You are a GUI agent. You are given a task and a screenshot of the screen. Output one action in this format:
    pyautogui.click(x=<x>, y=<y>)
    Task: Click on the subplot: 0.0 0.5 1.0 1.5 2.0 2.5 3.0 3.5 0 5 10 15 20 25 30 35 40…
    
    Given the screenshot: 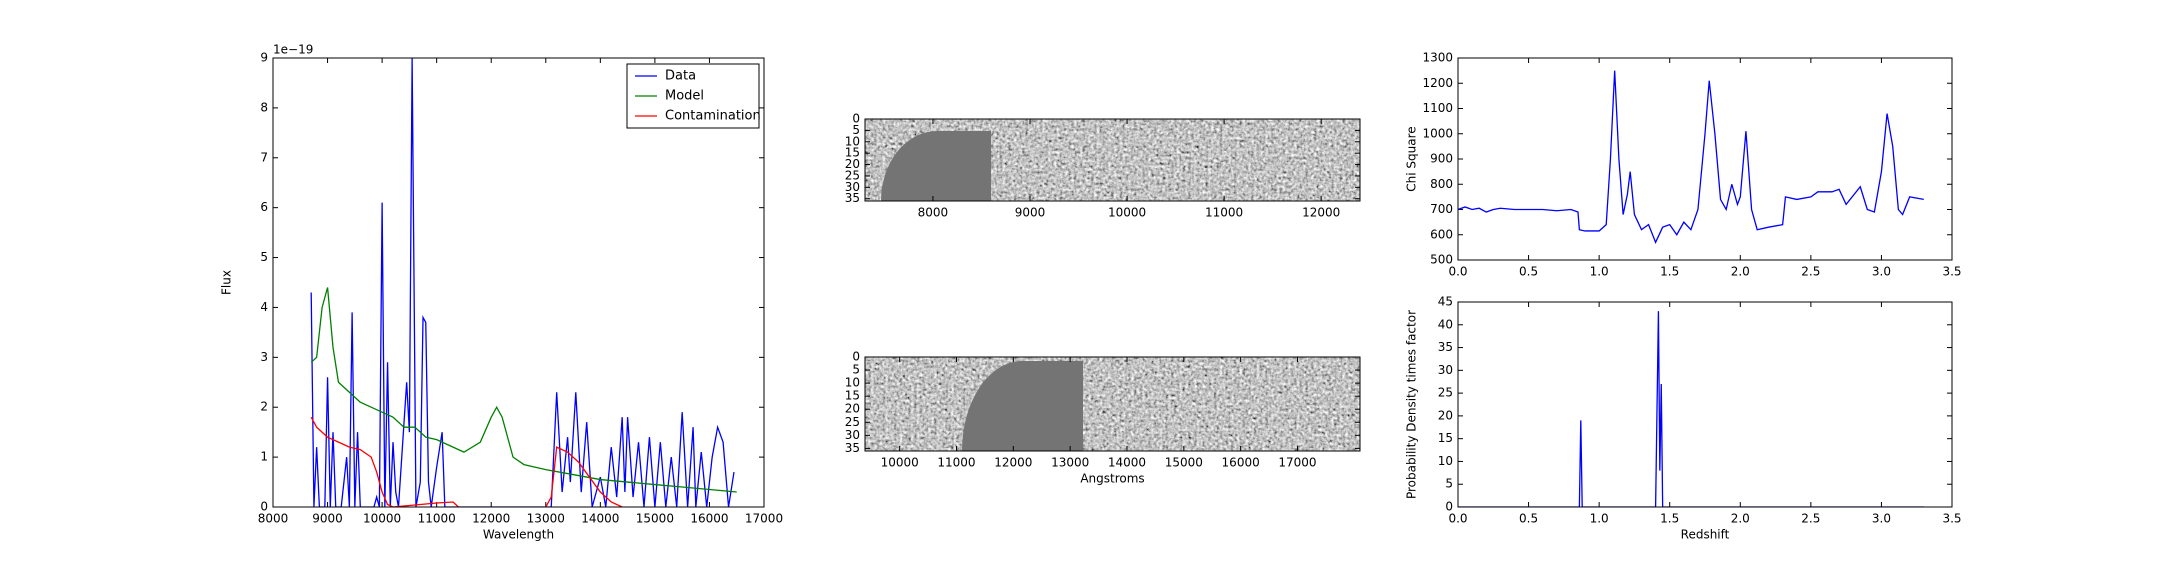 What is the action you would take?
    pyautogui.click(x=1683, y=418)
    